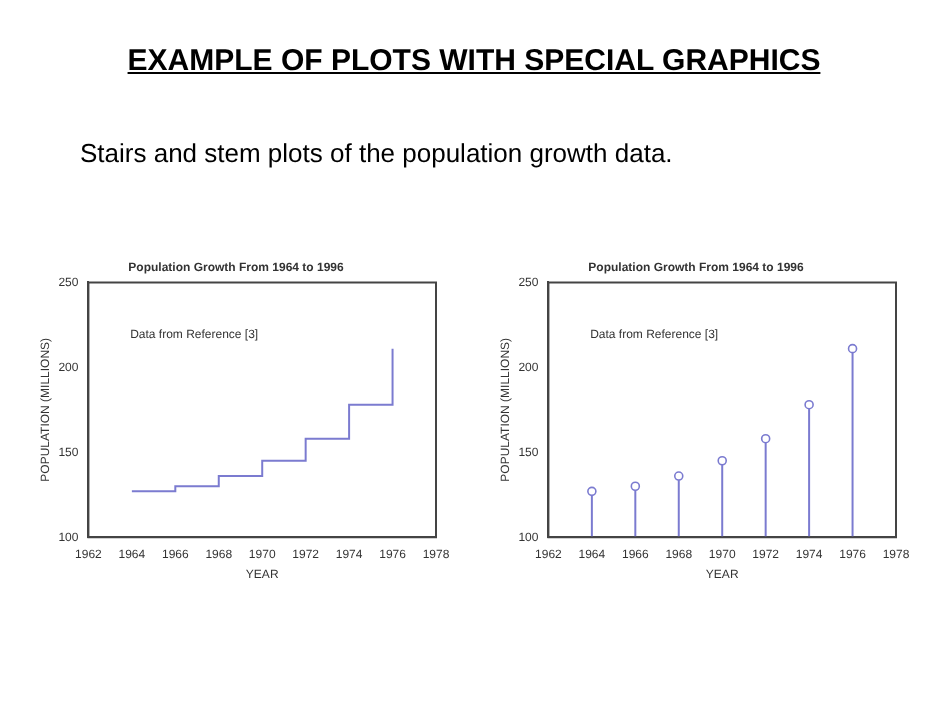  What do you see at coordinates (376, 153) in the screenshot?
I see `text: Stairs and stem plots of the population growth data.` at bounding box center [376, 153].